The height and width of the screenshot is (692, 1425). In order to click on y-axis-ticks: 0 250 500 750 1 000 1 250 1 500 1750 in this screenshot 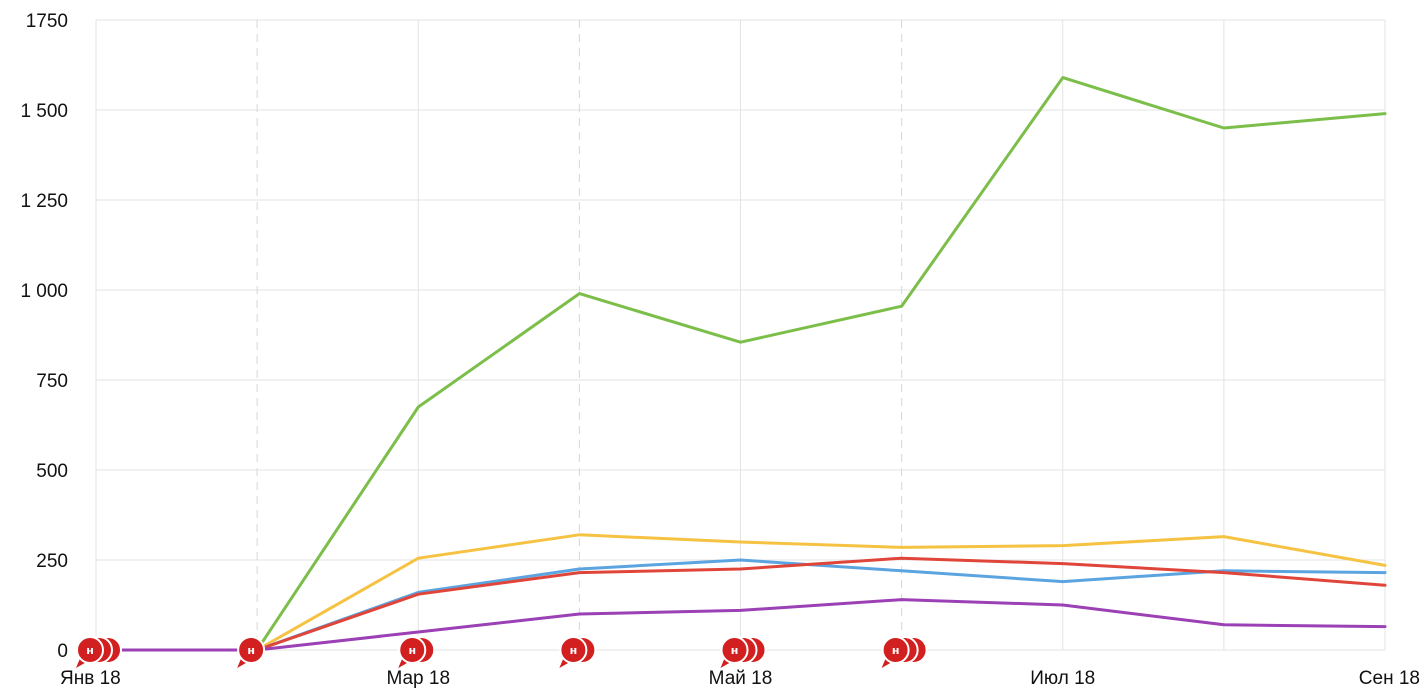, I will do `click(44, 336)`.